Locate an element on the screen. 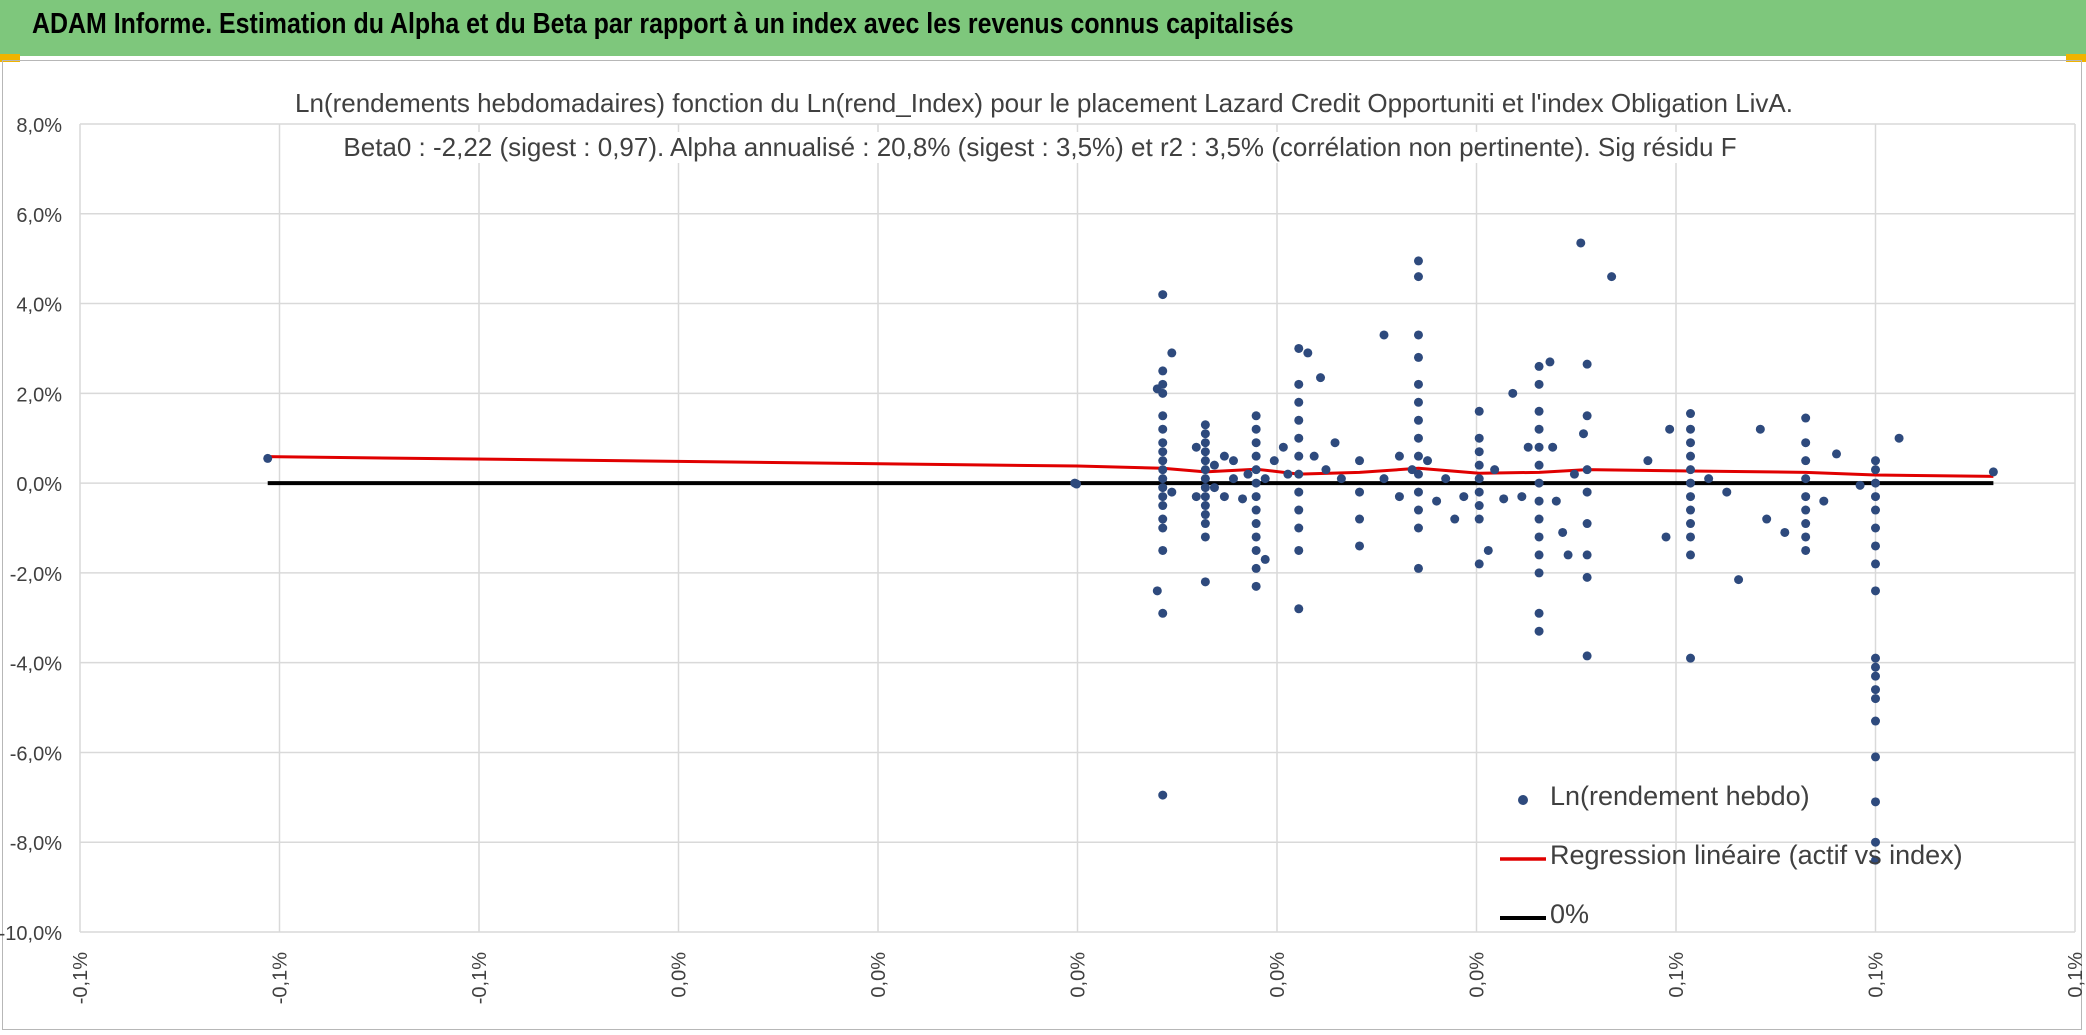  y-tick-label: 6,0% is located at coordinates (39, 216).